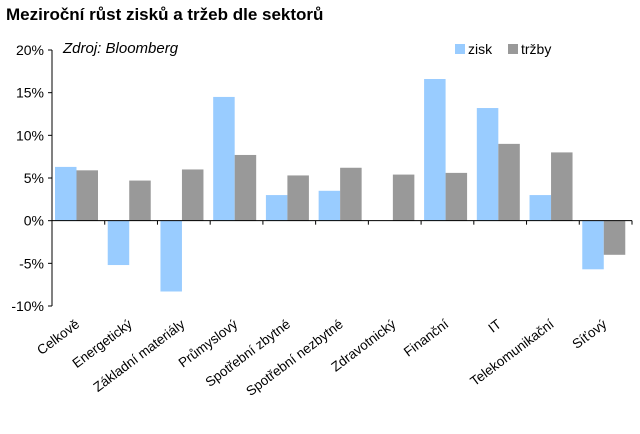 This screenshot has width=640, height=434. Describe the element at coordinates (512, 352) in the screenshot. I see `x-tick-label: Telekomunikační` at that location.